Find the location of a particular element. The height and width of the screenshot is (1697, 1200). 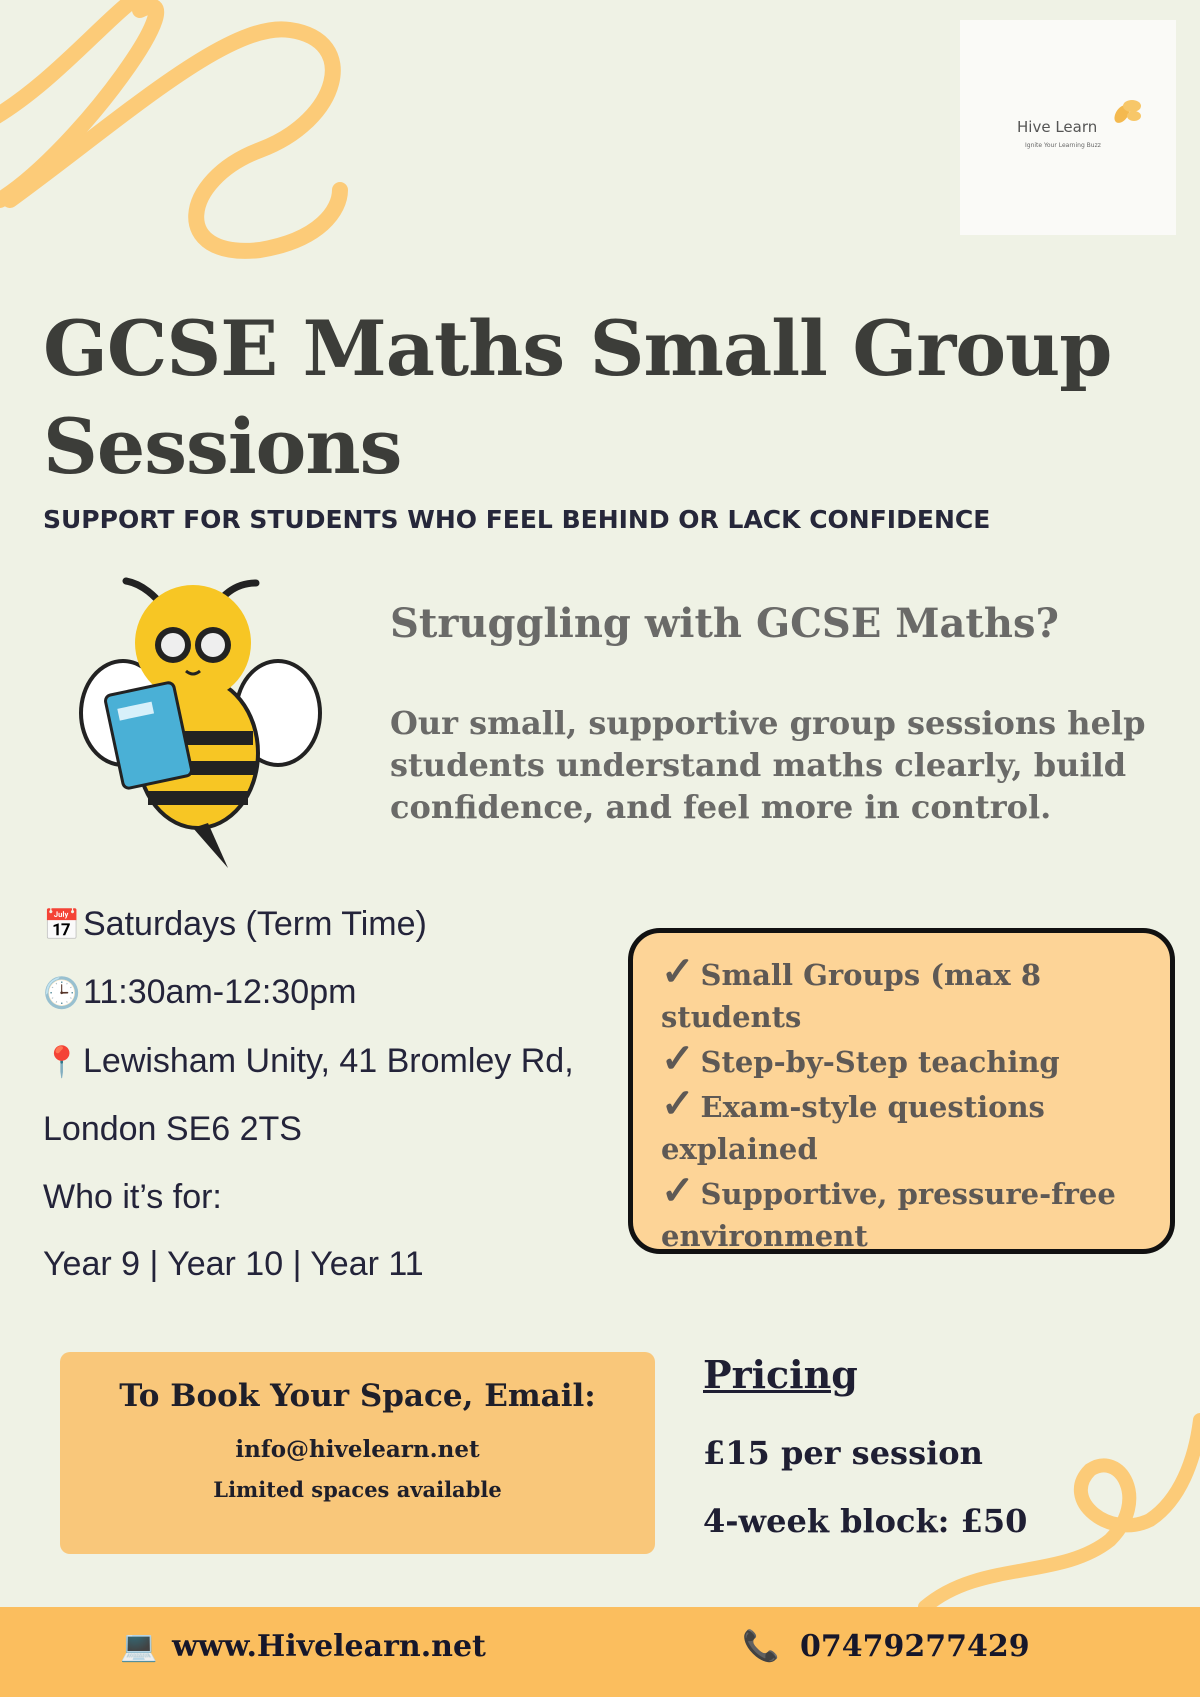

session-day: 📅Saturdays (Term Time) is located at coordinates (235, 924).